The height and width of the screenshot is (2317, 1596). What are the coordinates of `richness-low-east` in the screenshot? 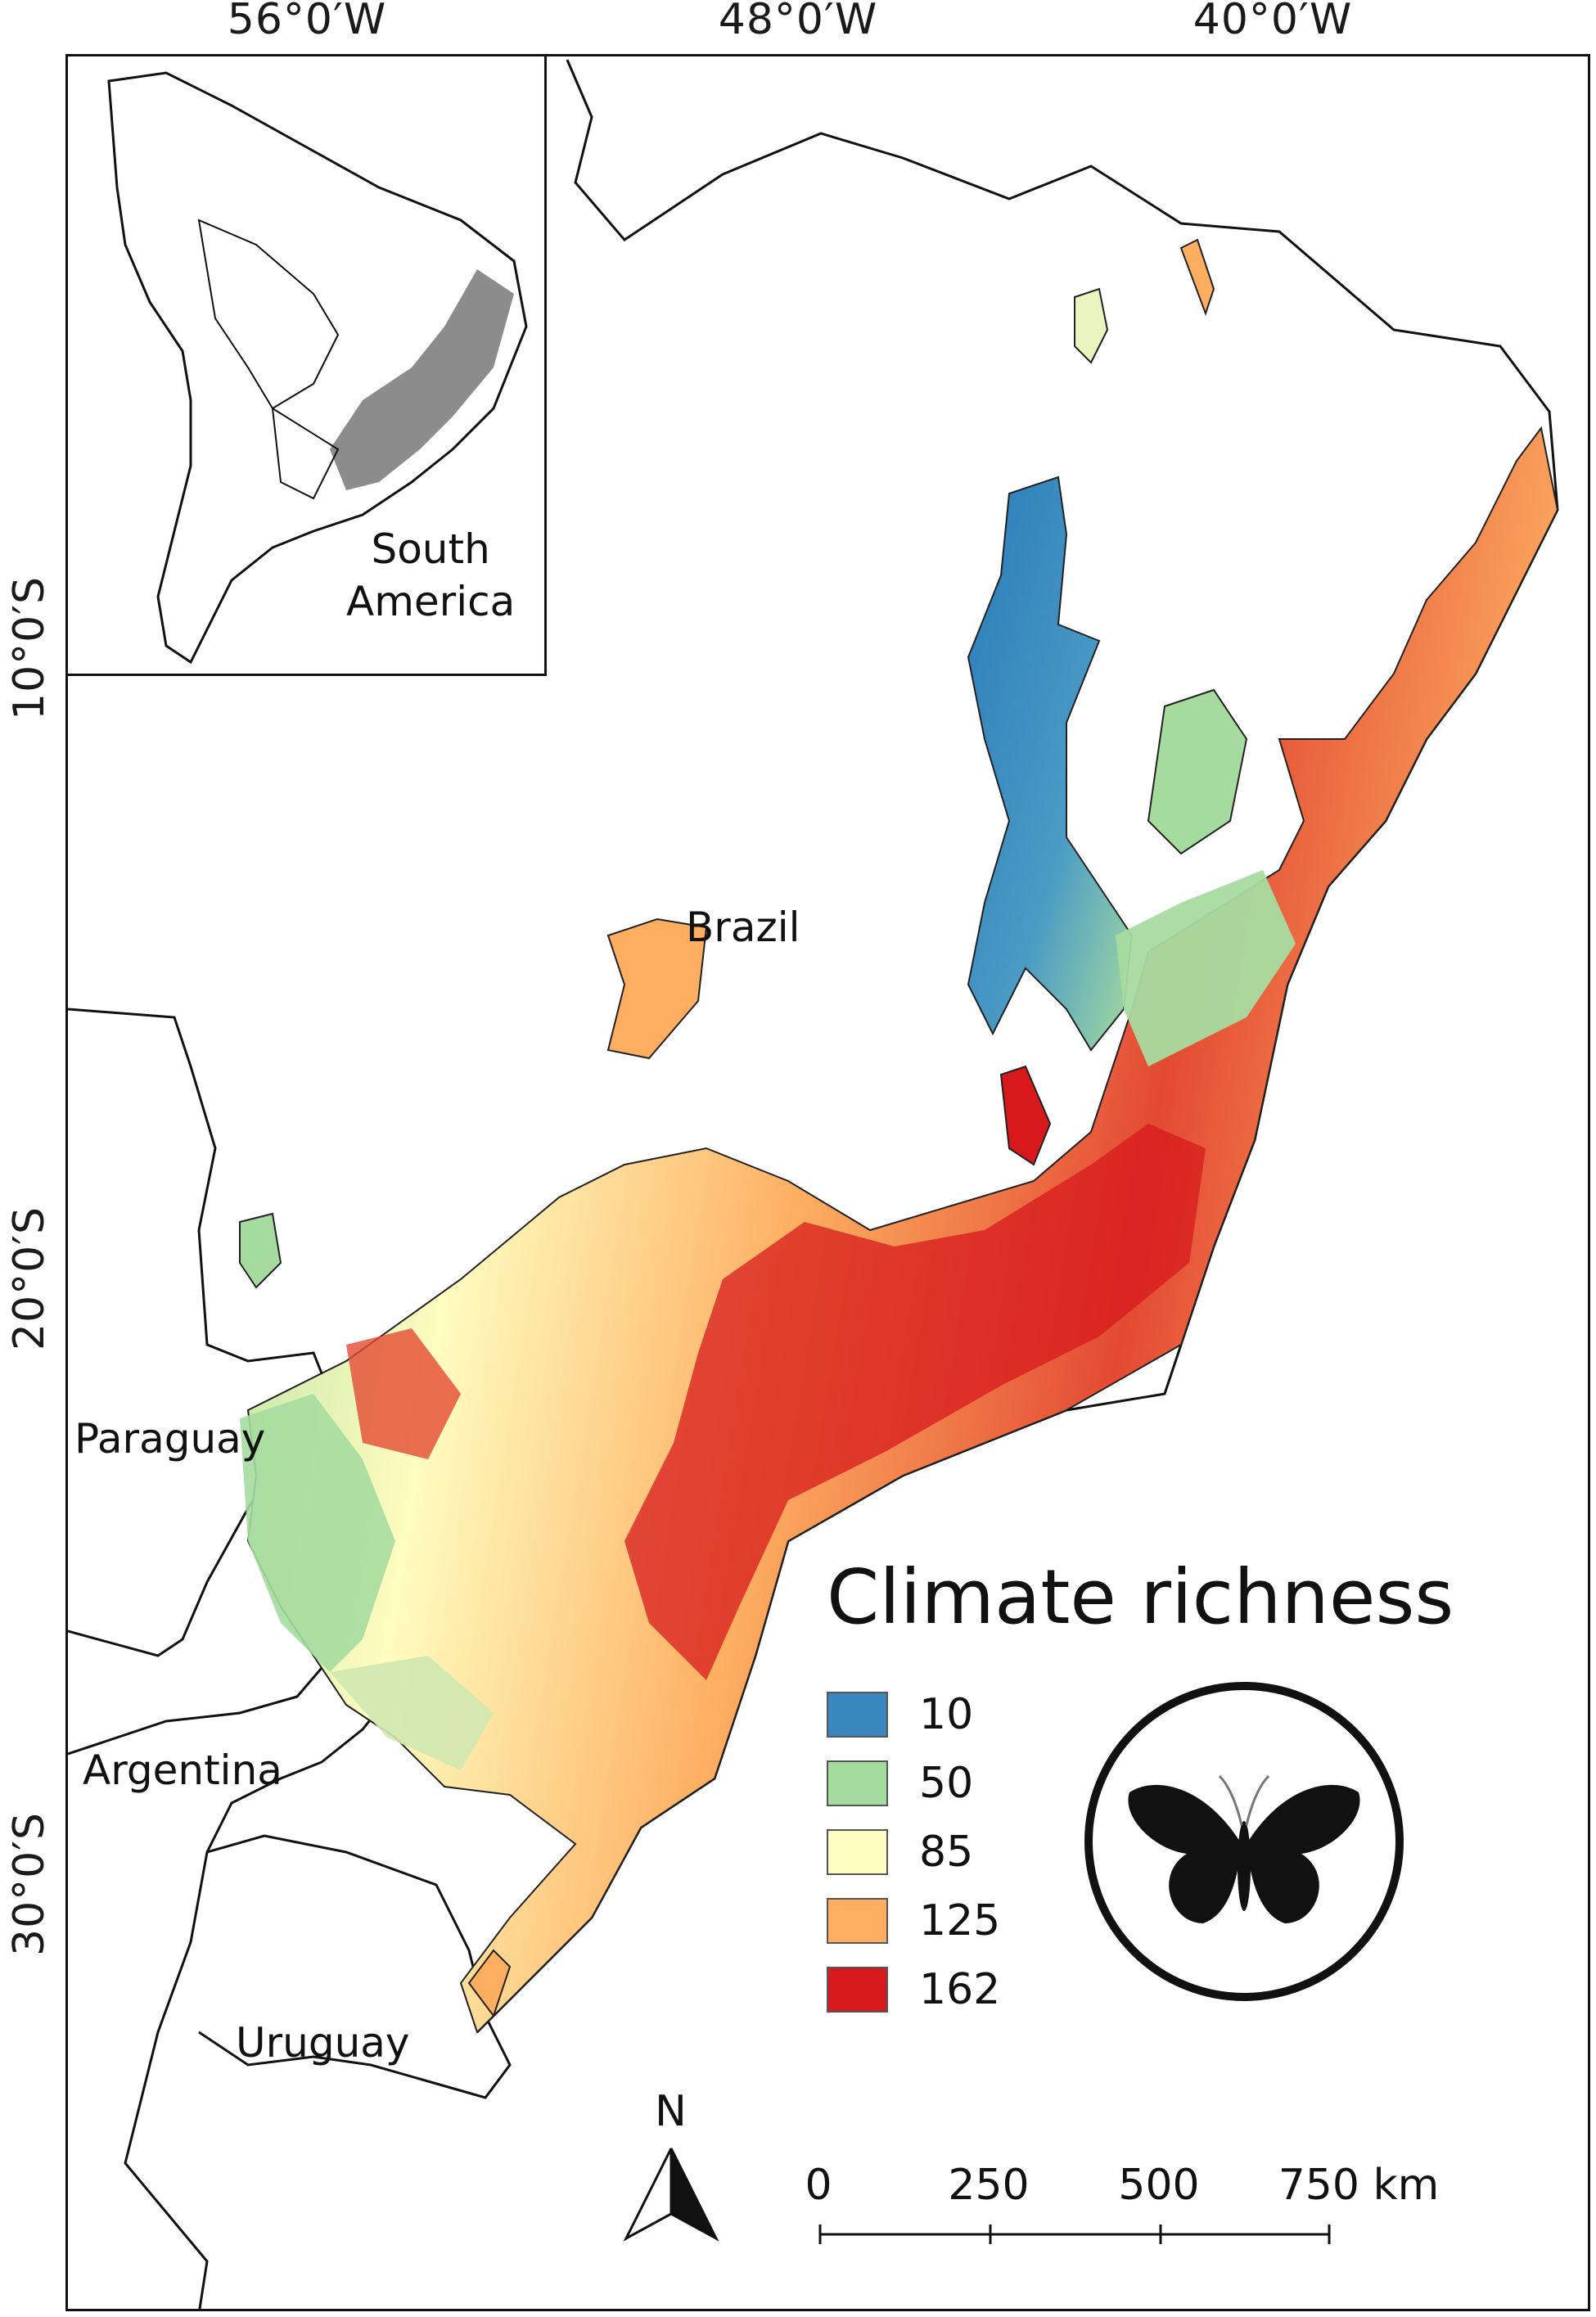 It's located at (1197, 771).